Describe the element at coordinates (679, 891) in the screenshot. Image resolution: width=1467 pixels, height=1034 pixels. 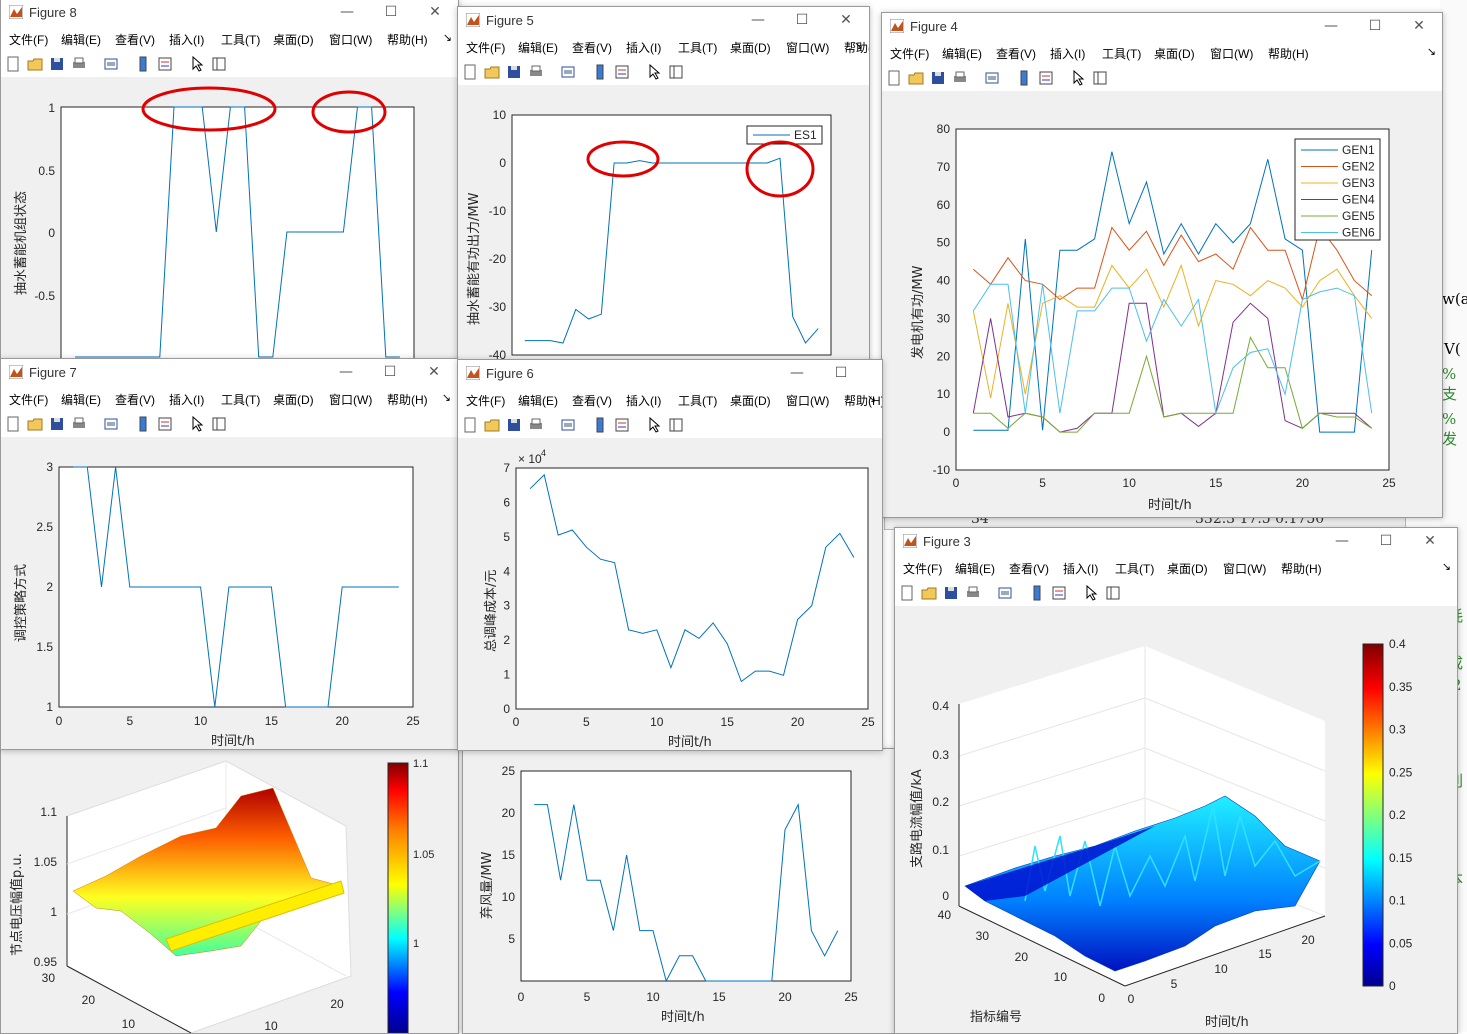
I see `wind-curtailment-axes: 弃风量/MW 时间t/h 25 20 15 10 5 0 5 10 15 20 25` at that location.